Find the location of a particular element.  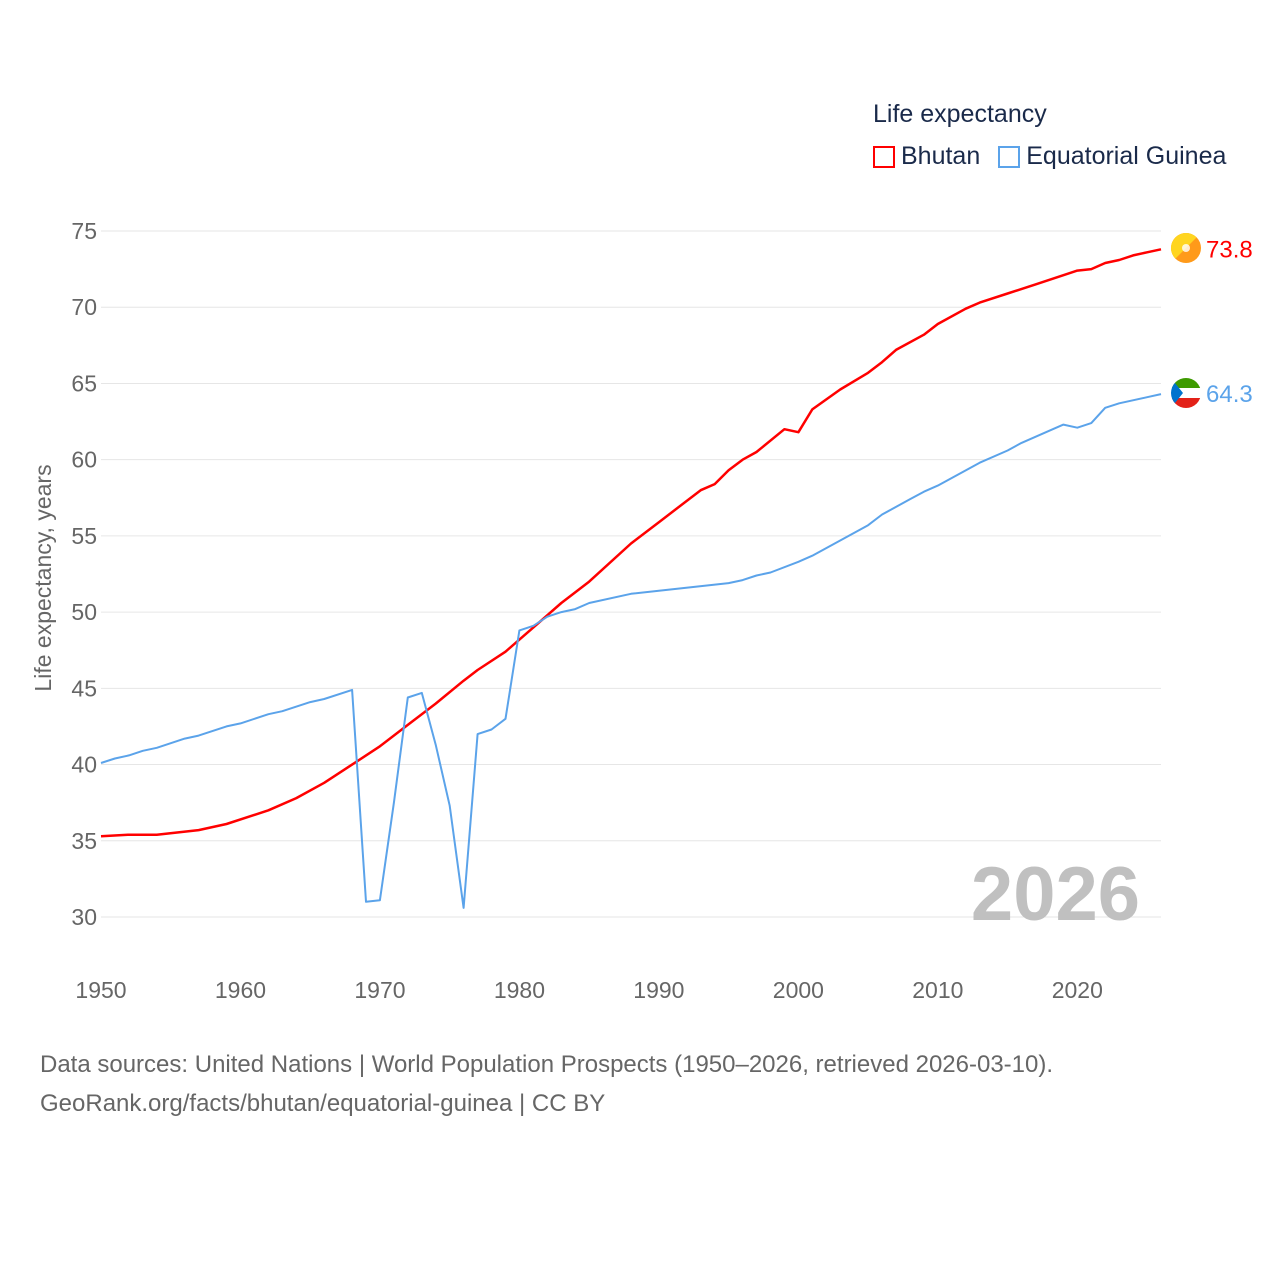

y-tick-label: 55 is located at coordinates (84, 536).